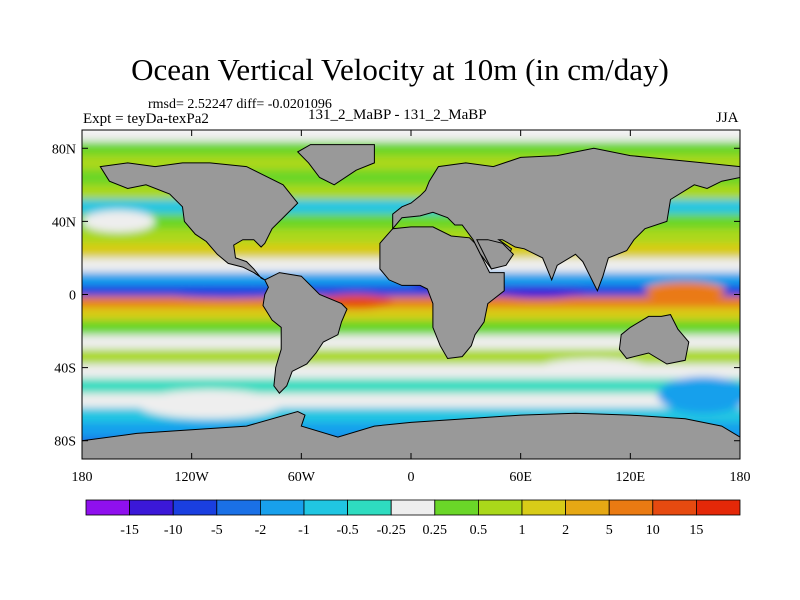  I want to click on land-arabia, so click(495, 254).